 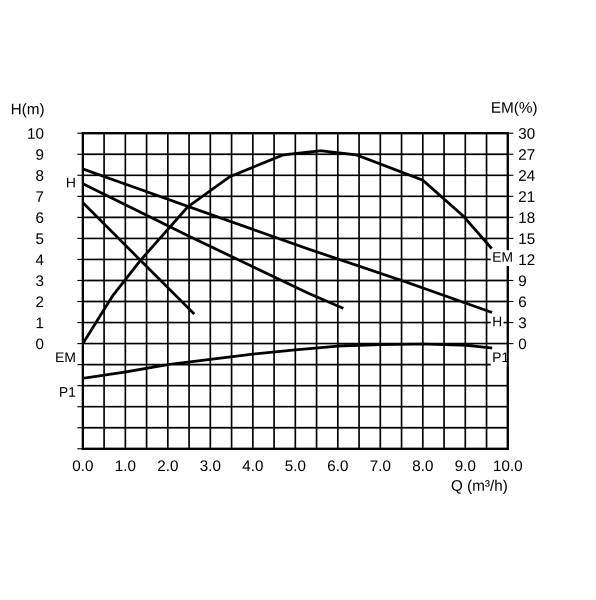 What do you see at coordinates (527, 218) in the screenshot?
I see `y2-tick-label: 18` at bounding box center [527, 218].